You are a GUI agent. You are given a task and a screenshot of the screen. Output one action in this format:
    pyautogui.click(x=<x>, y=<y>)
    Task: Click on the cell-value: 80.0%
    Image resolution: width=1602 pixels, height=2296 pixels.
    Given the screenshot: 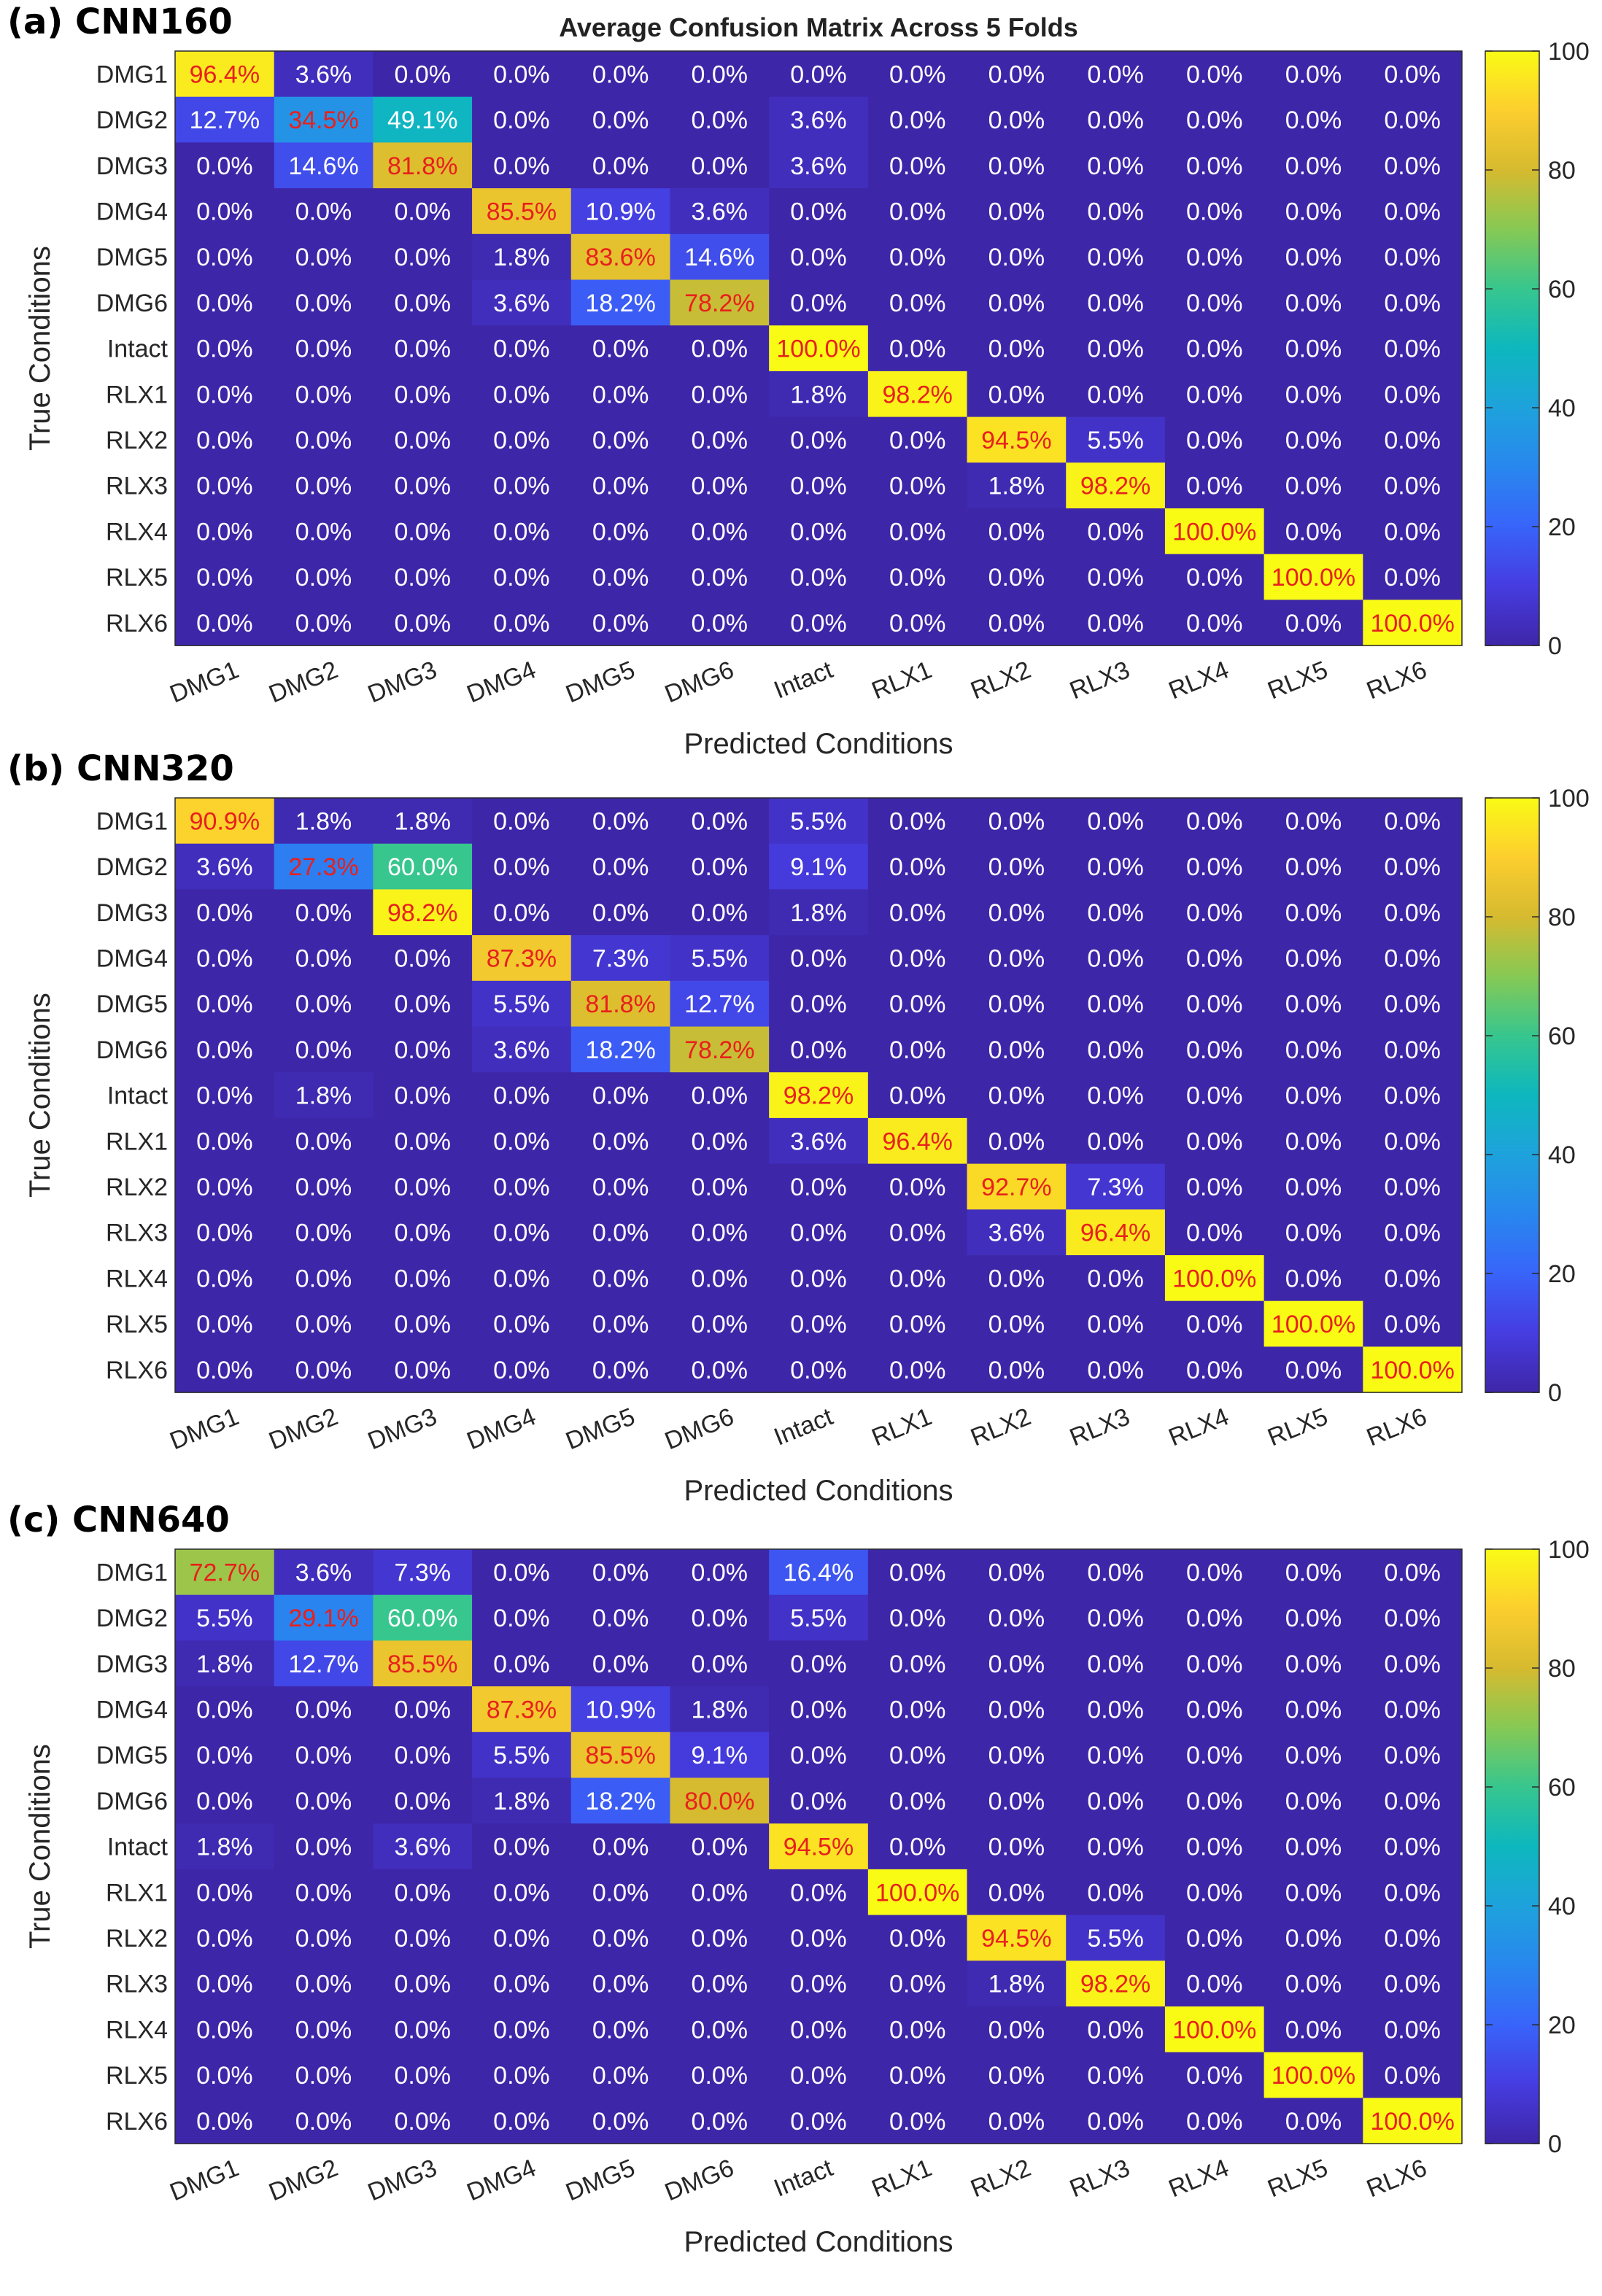 What is the action you would take?
    pyautogui.click(x=719, y=1801)
    